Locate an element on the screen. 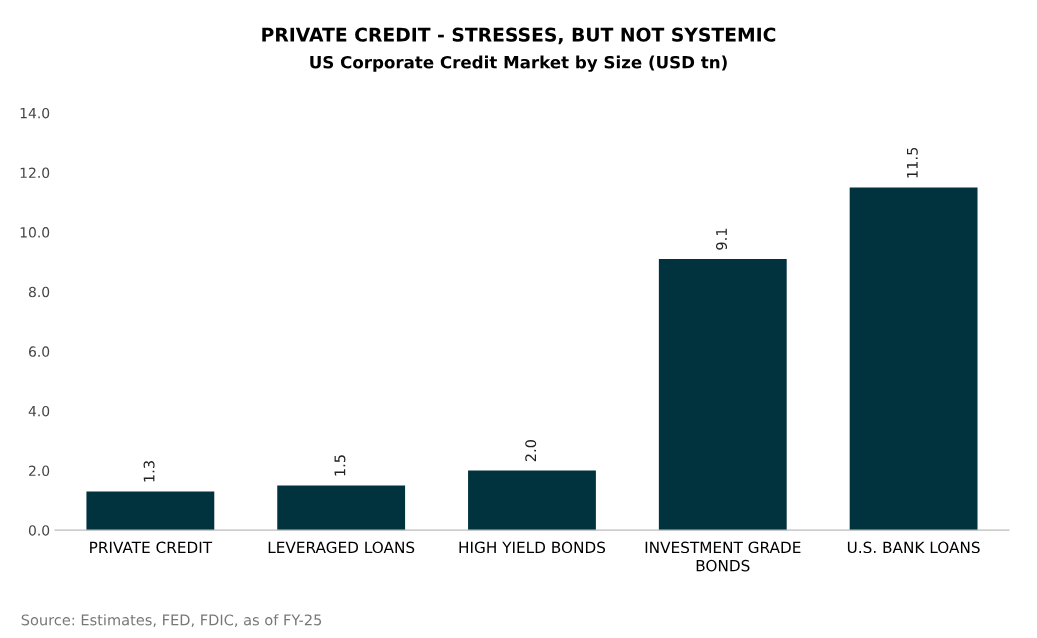 The image size is (1037, 638). y-tick-label: 0.0 is located at coordinates (39, 530).